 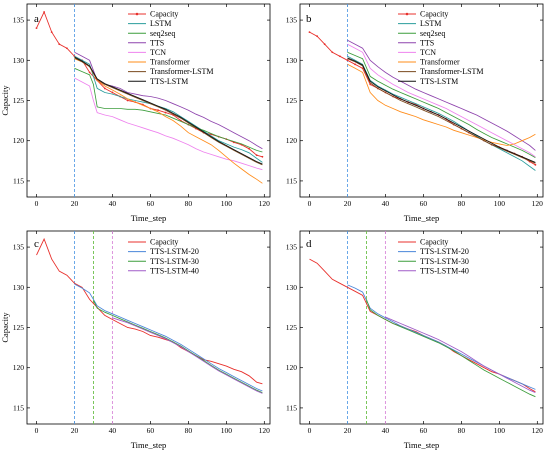 I want to click on legend-label: Transformer-LSTM, so click(x=182, y=71).